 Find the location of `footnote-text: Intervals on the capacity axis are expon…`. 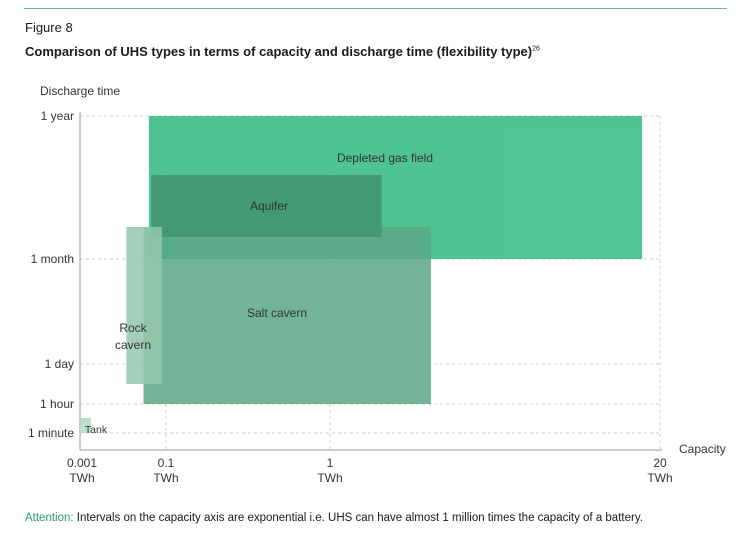

footnote-text: Intervals on the capacity axis are expon… is located at coordinates (358, 518).